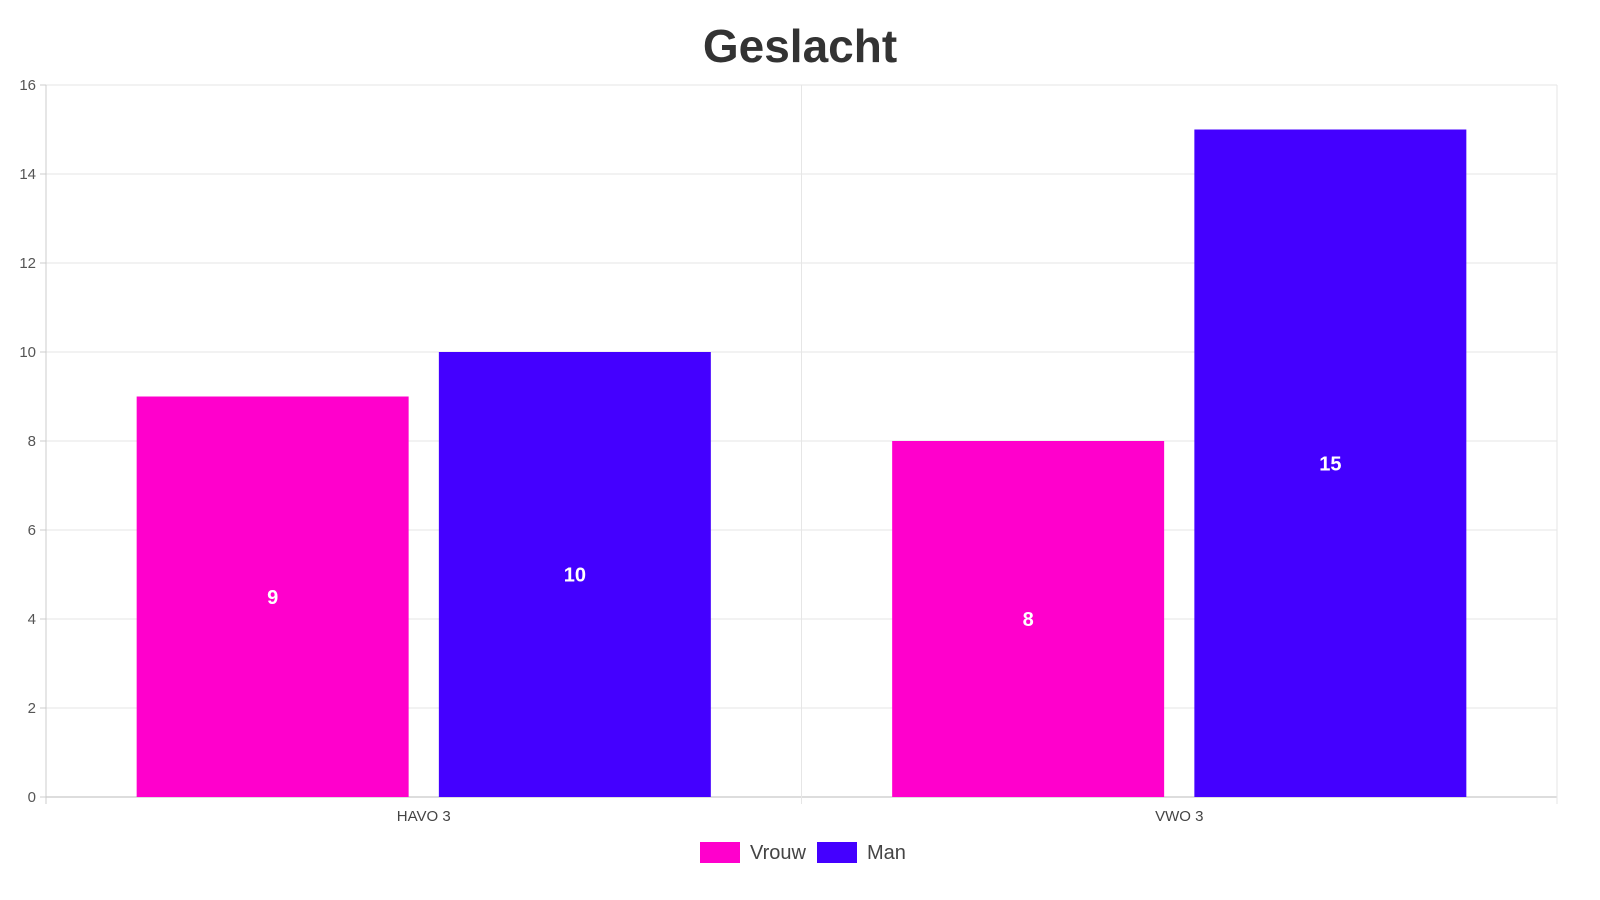  I want to click on chart-title: Geslacht, so click(800, 46).